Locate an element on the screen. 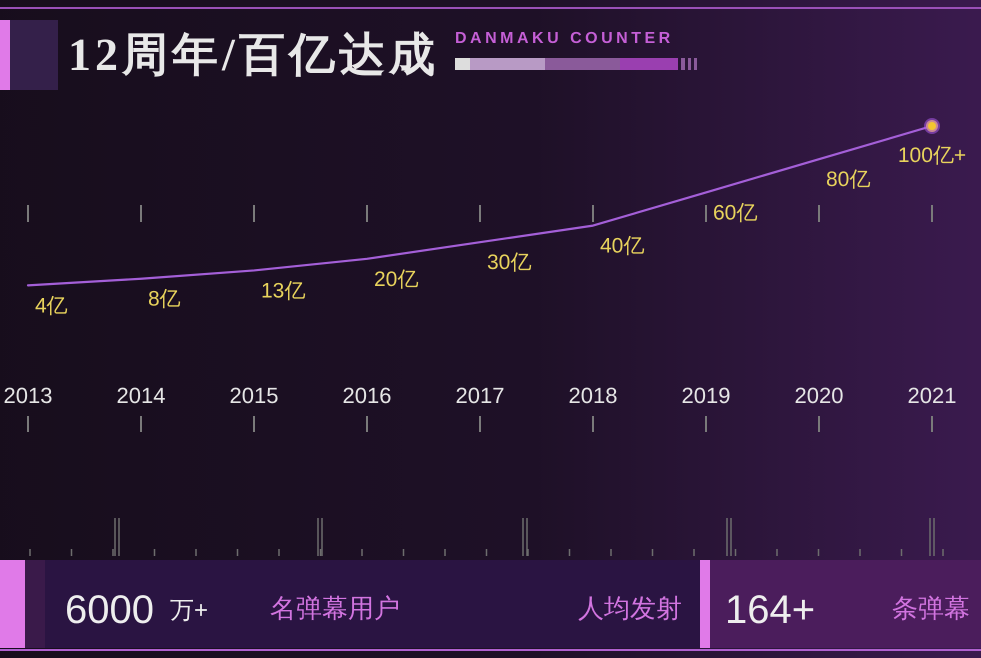  text: 164+ is located at coordinates (770, 610).